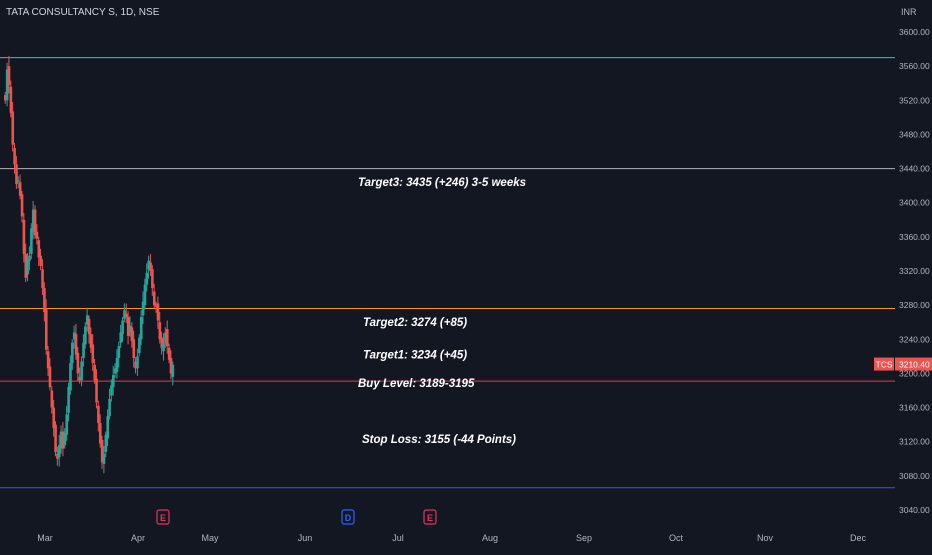  What do you see at coordinates (442, 183) in the screenshot?
I see `annotation-label-0: Target3: 3435 (+246) 3-5 weeks` at bounding box center [442, 183].